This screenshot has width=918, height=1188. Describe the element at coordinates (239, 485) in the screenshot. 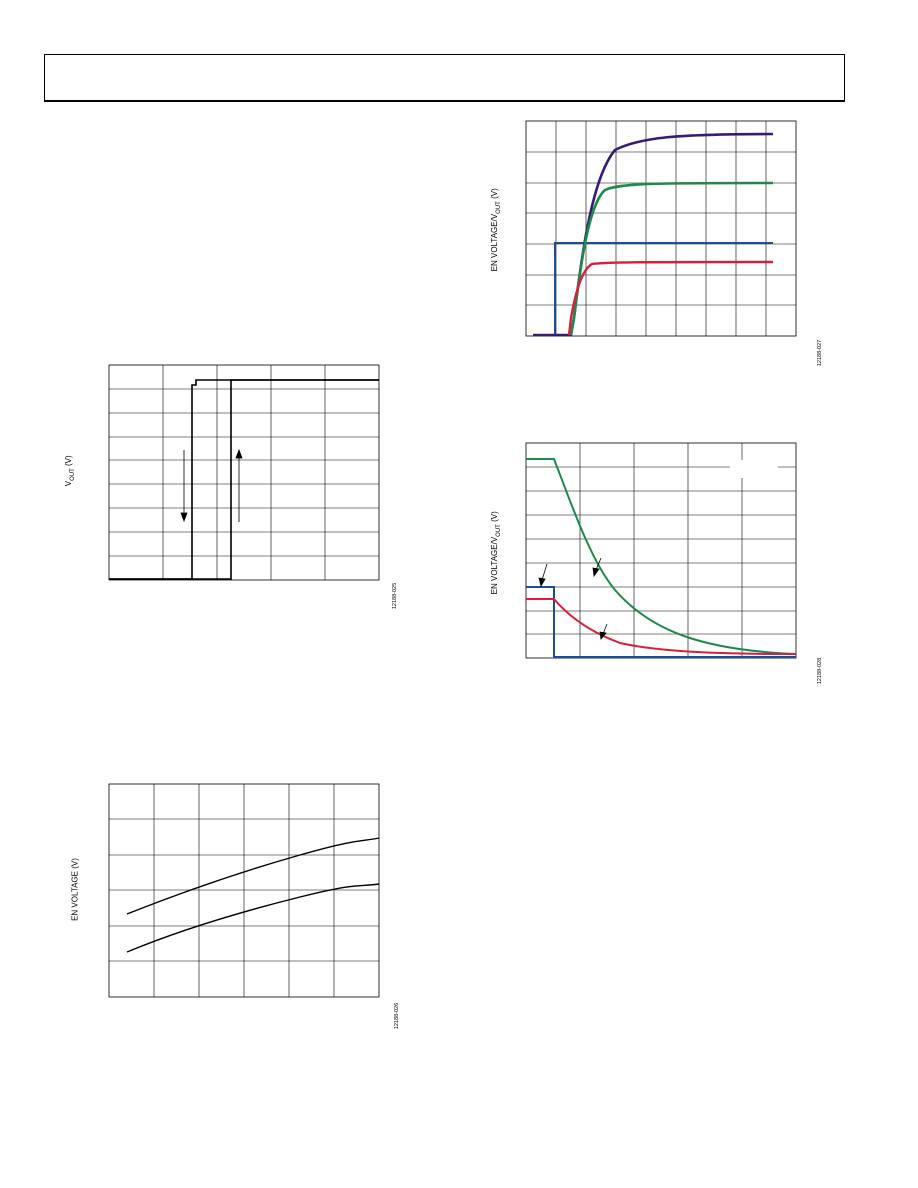

I see `arrow-up` at that location.